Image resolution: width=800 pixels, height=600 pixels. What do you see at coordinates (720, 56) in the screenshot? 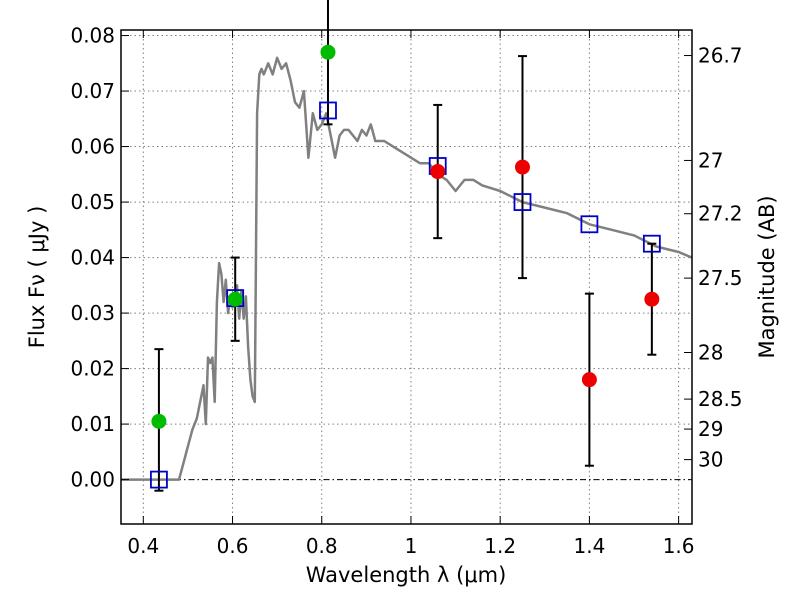
I see `right-tick-label: 26.7` at bounding box center [720, 56].